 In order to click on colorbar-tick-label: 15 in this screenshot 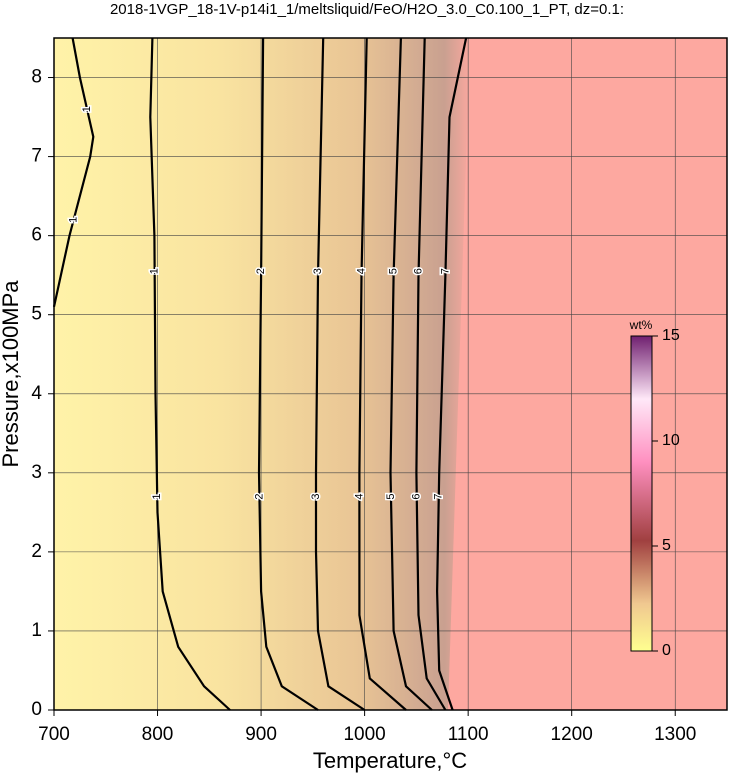, I will do `click(671, 335)`.